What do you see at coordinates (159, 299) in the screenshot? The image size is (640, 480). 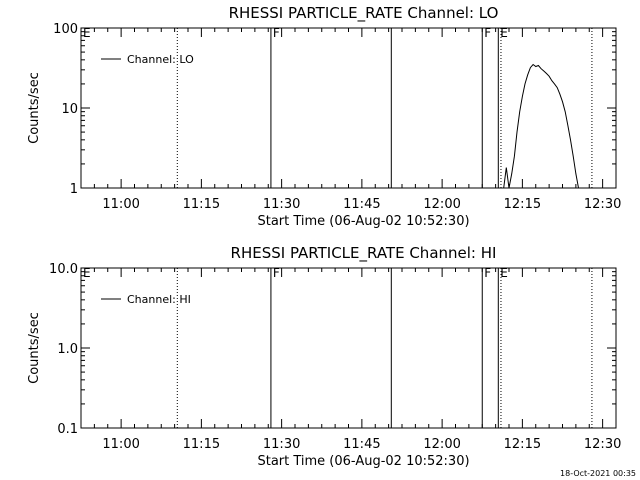 I see `legend-label: Channel: HI` at bounding box center [159, 299].